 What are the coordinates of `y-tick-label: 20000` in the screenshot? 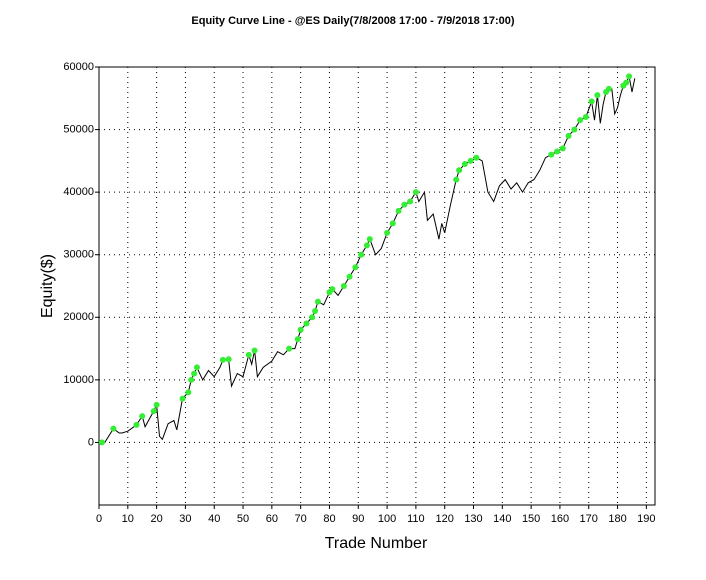 It's located at (78, 317).